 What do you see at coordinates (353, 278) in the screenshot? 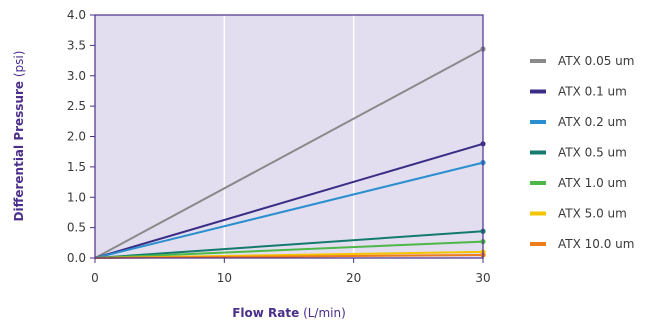
I see `x-tick-label-2: 20` at bounding box center [353, 278].